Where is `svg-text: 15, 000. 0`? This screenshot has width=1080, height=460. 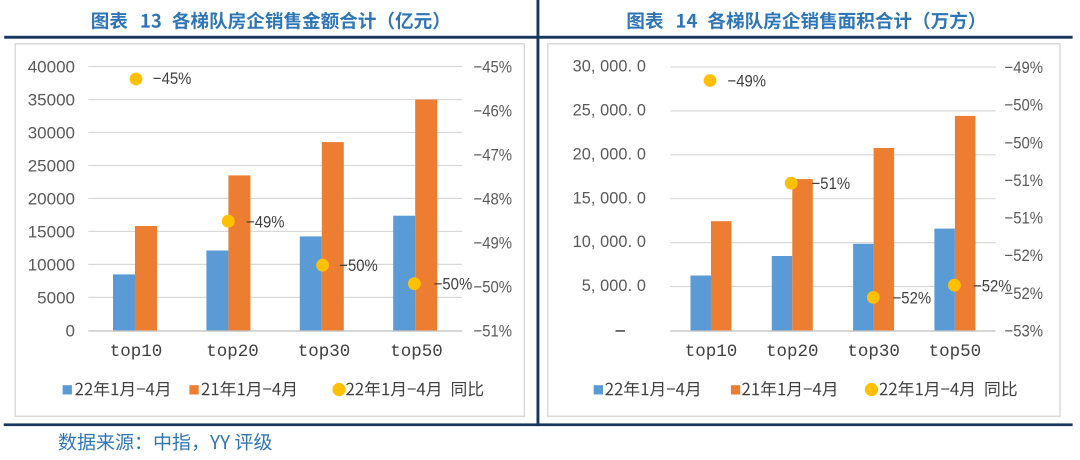
svg-text: 15, 000. 0 is located at coordinates (609, 198).